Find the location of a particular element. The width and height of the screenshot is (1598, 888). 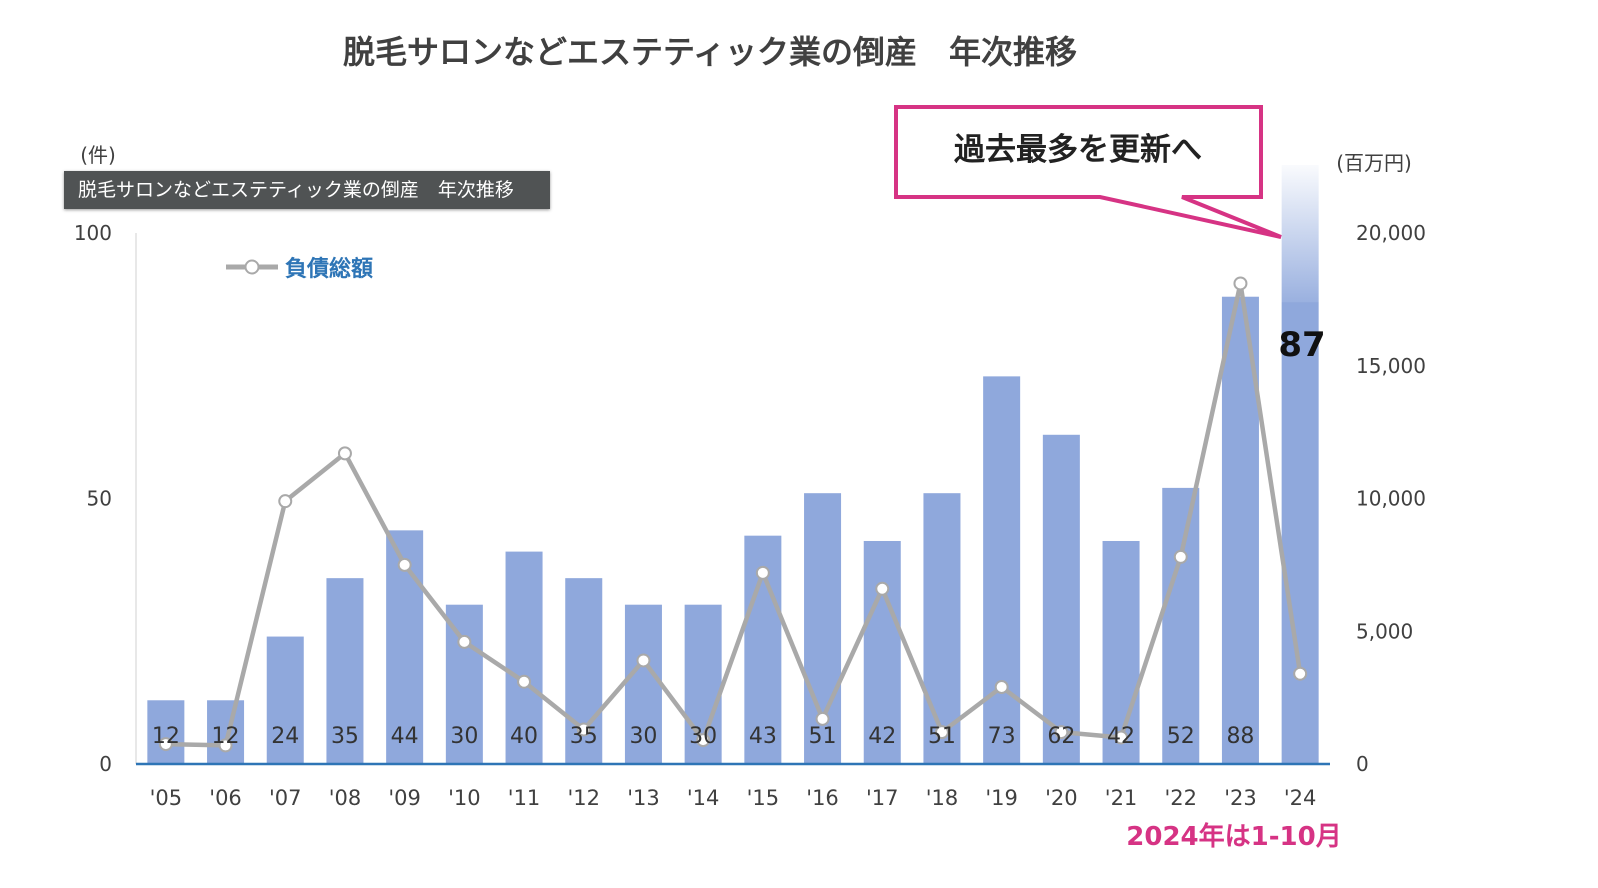

bar-label-5: 30 is located at coordinates (464, 736).